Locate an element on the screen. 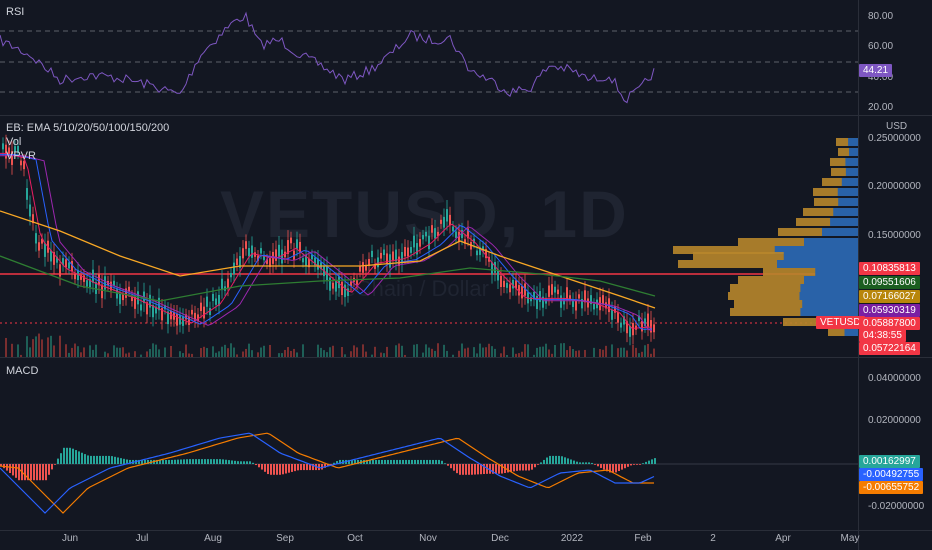 This screenshot has height=550, width=932. symbol-price-tag: VETUSD is located at coordinates (840, 322).